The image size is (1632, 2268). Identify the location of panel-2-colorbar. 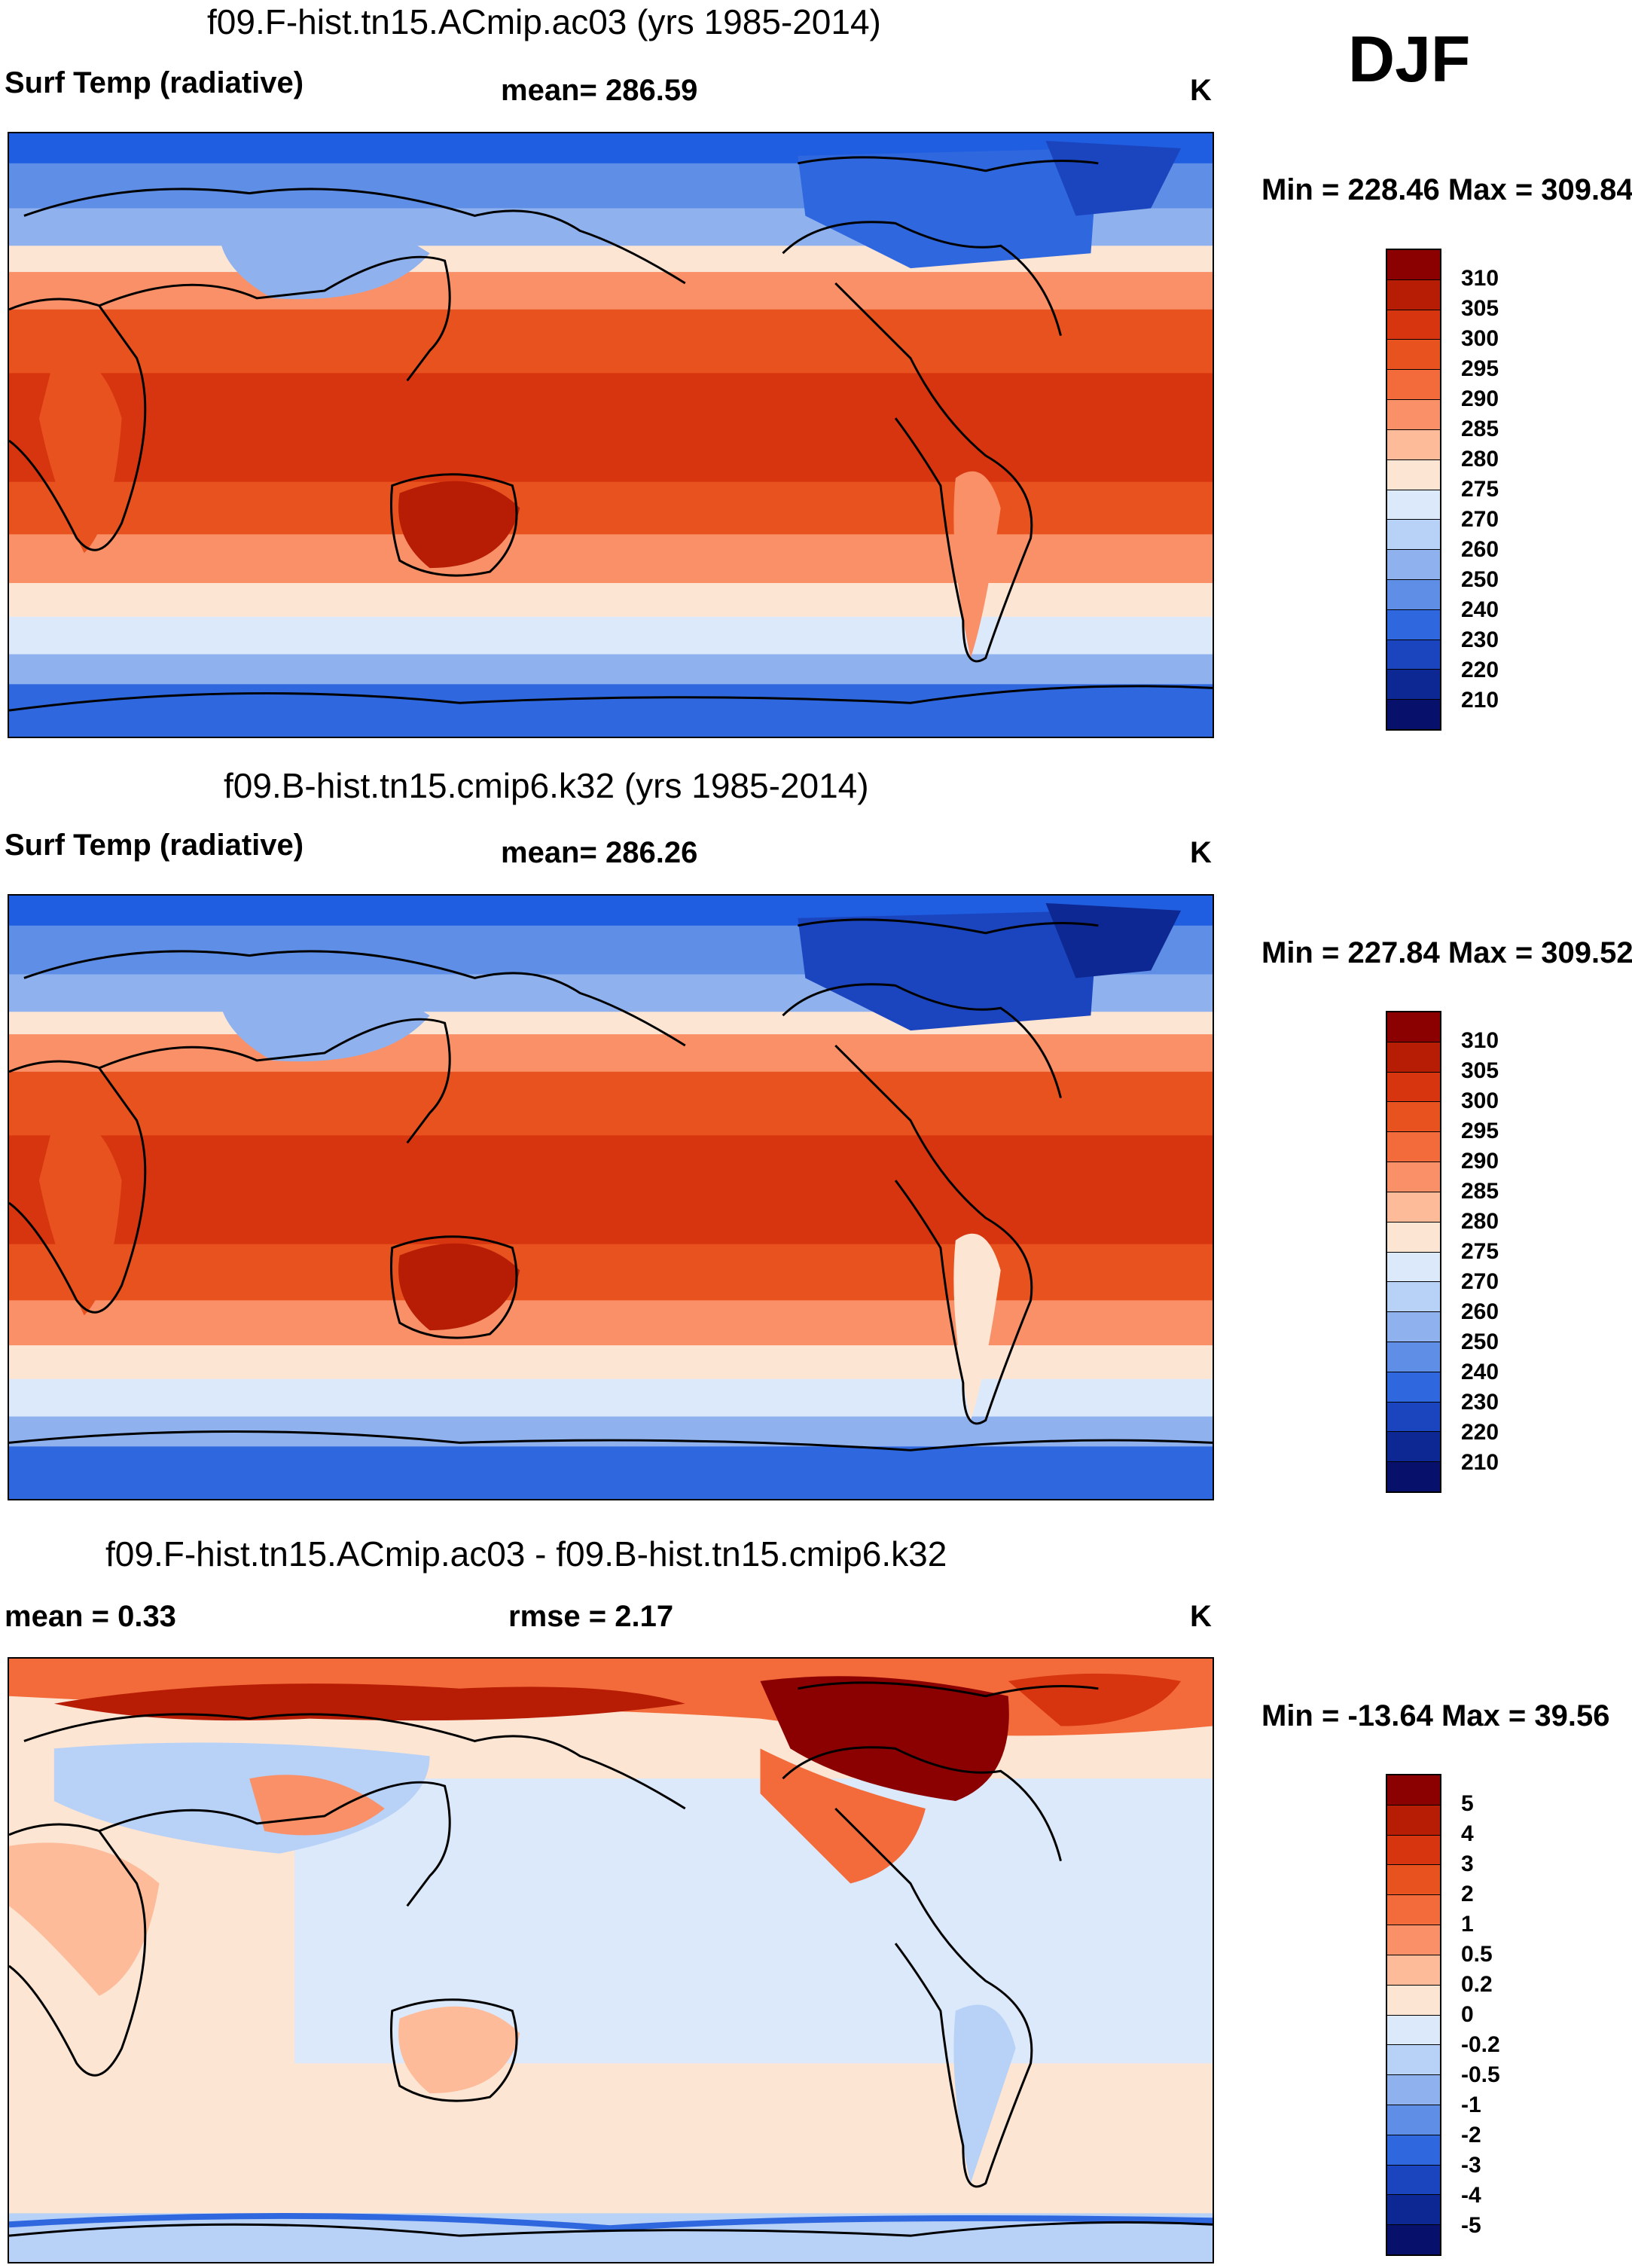
(1413, 1252).